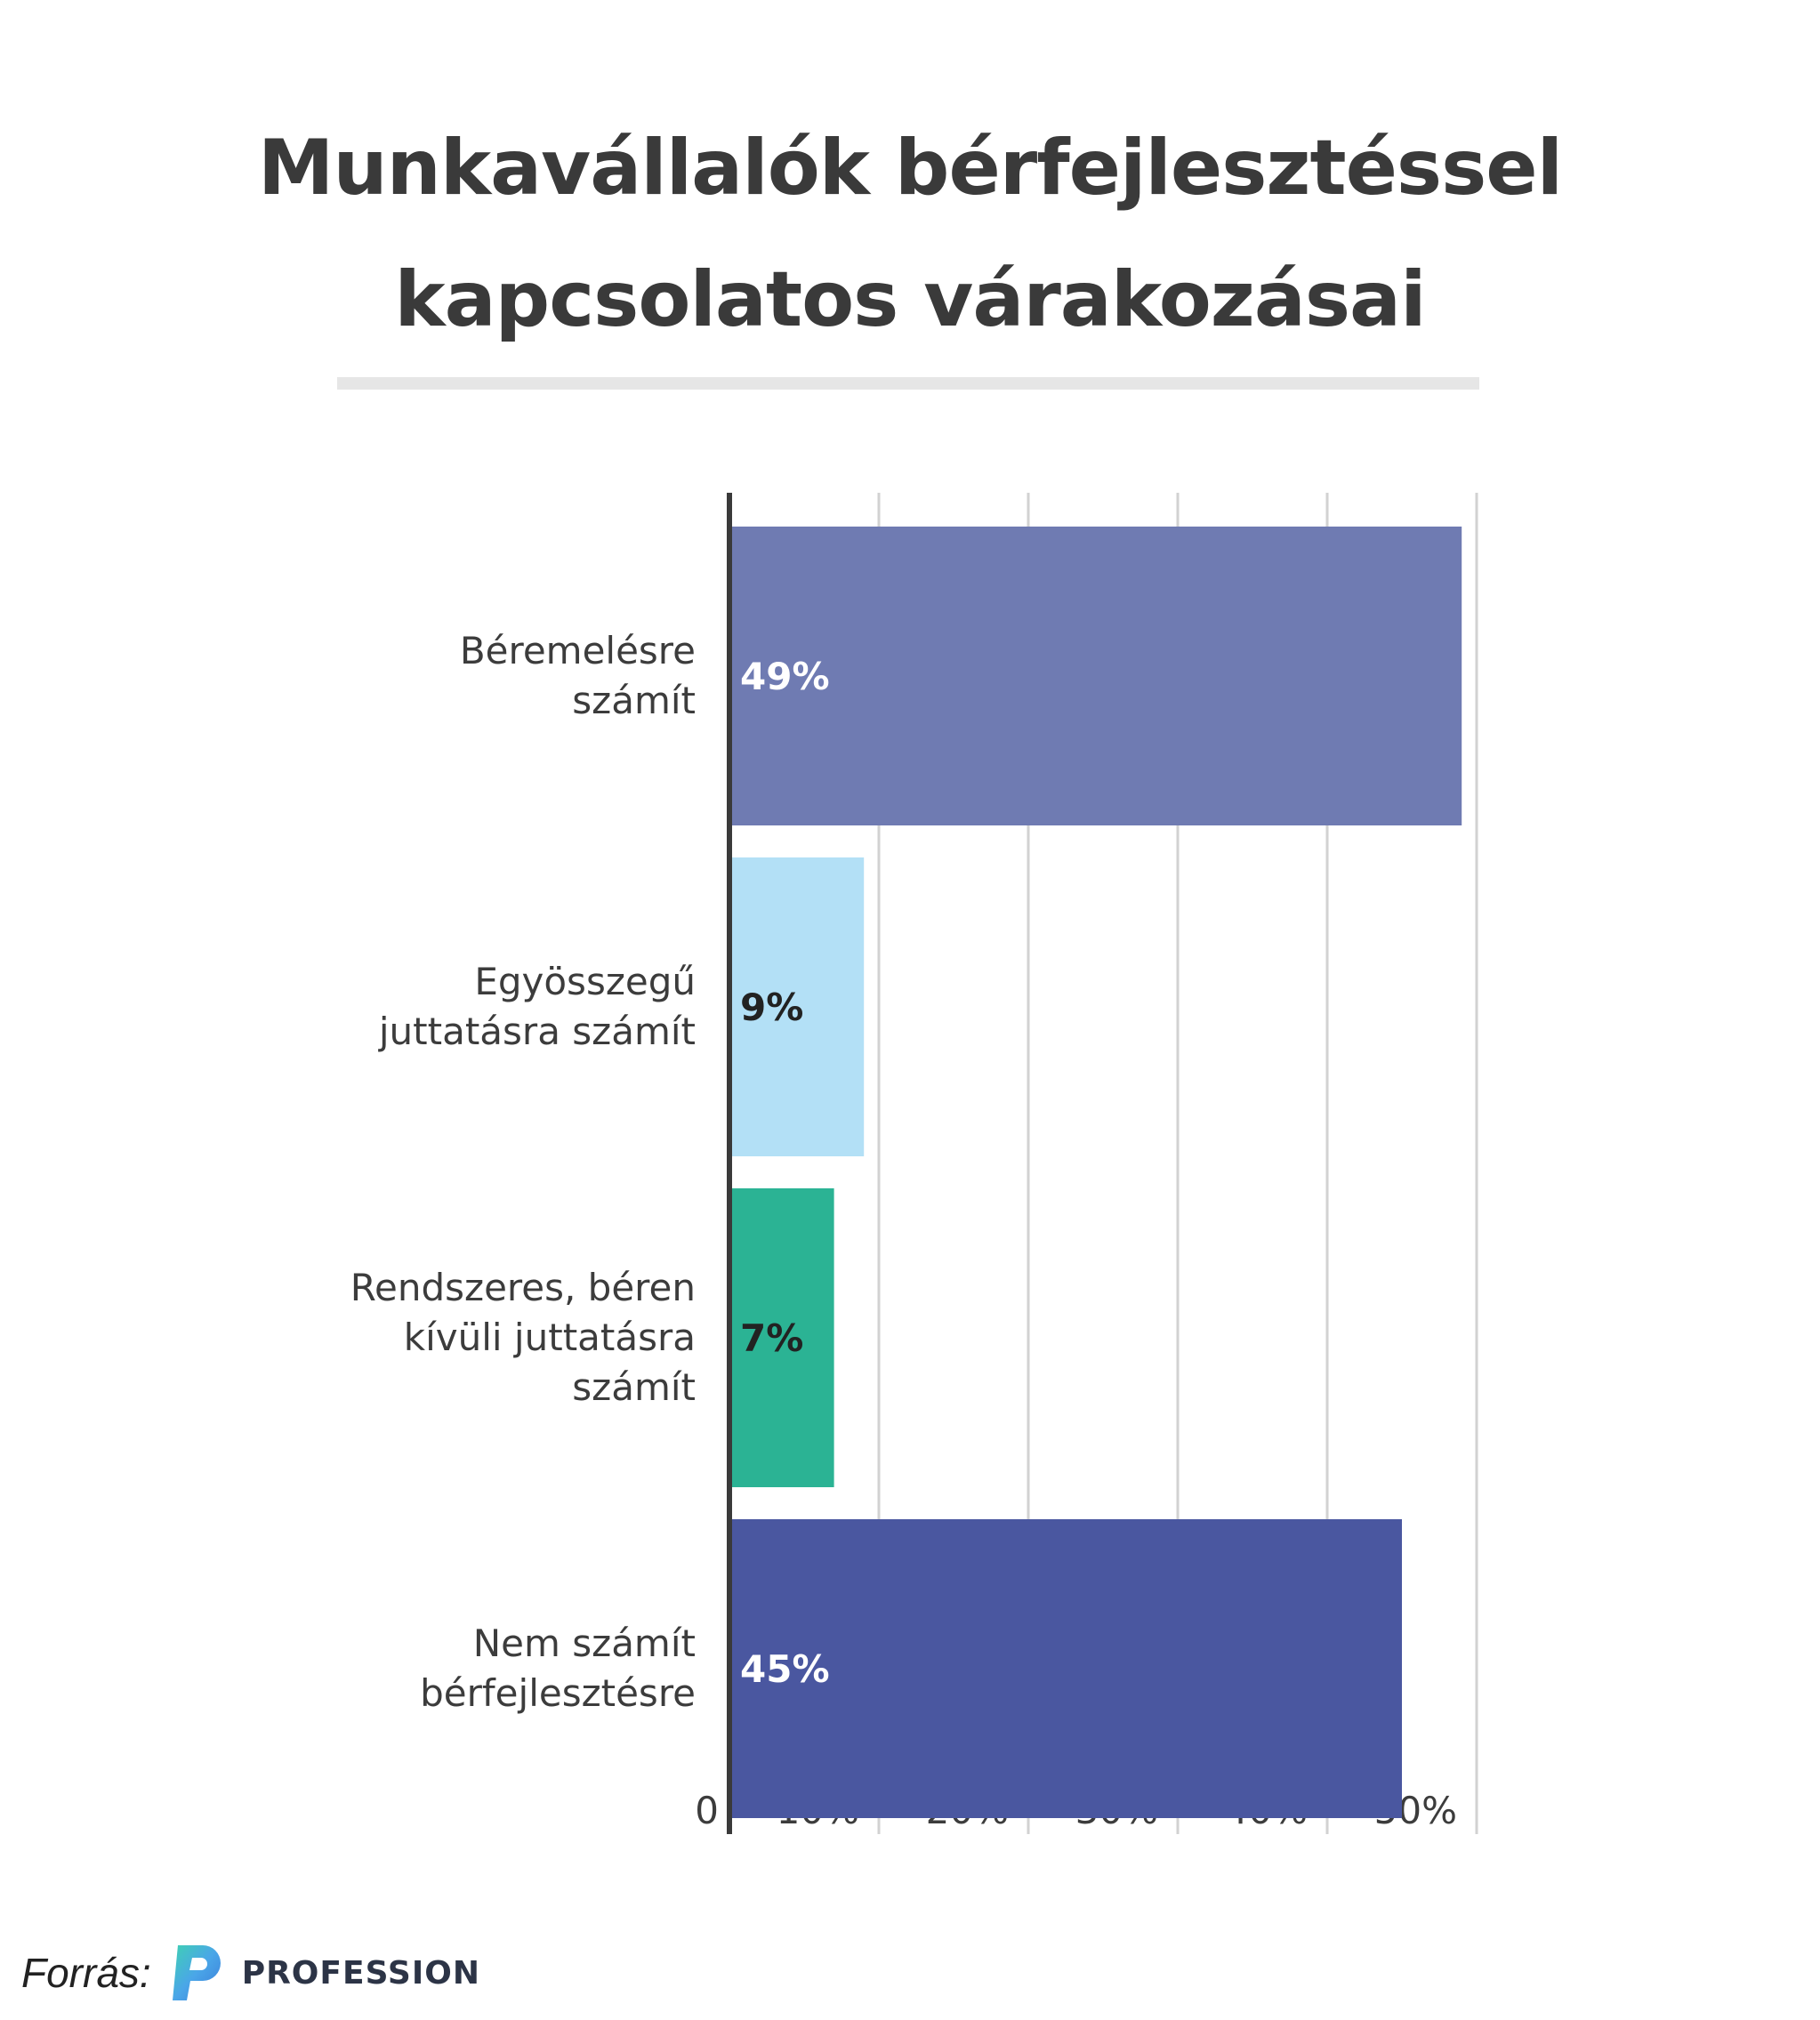 Image resolution: width=1820 pixels, height=2020 pixels. Describe the element at coordinates (908, 384) in the screenshot. I see `title-divider` at that location.